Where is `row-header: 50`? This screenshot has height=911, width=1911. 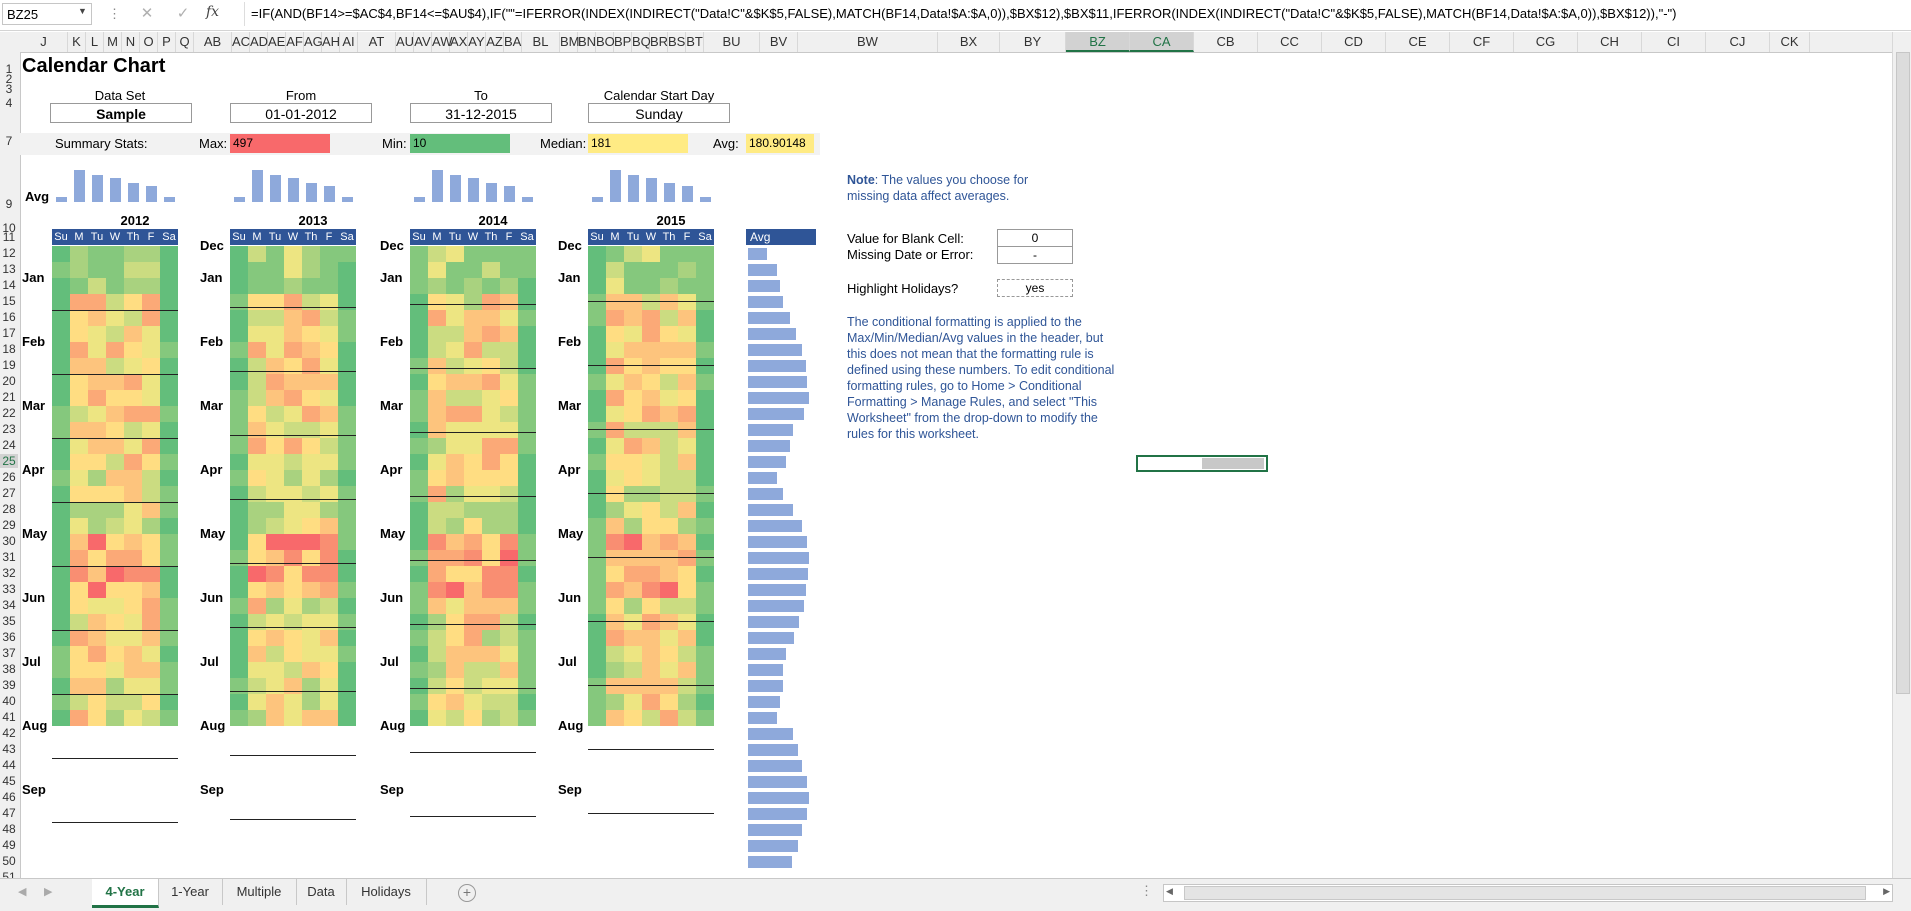 row-header: 50 is located at coordinates (9, 861).